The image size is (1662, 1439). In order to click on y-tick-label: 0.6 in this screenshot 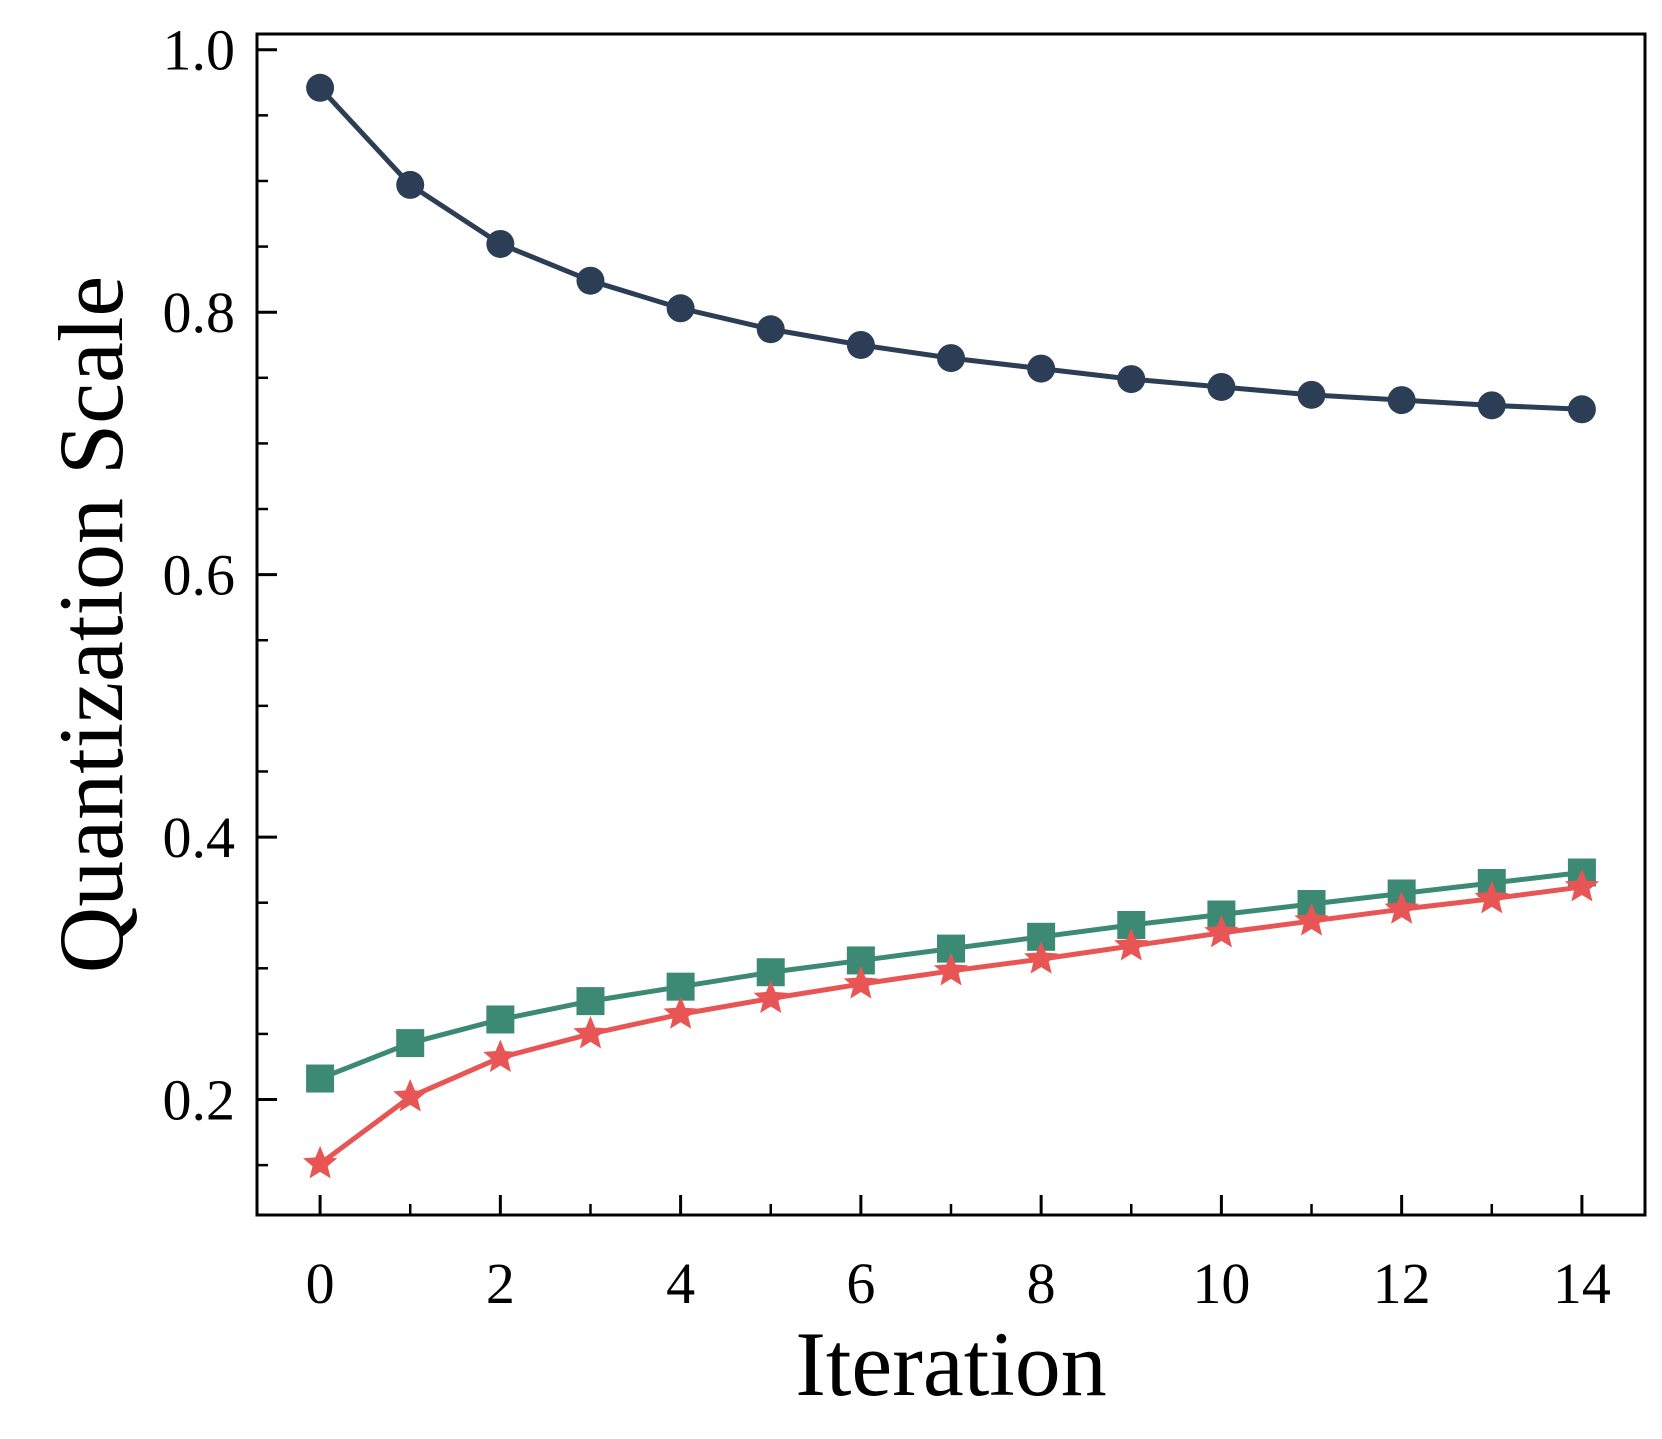, I will do `click(199, 575)`.